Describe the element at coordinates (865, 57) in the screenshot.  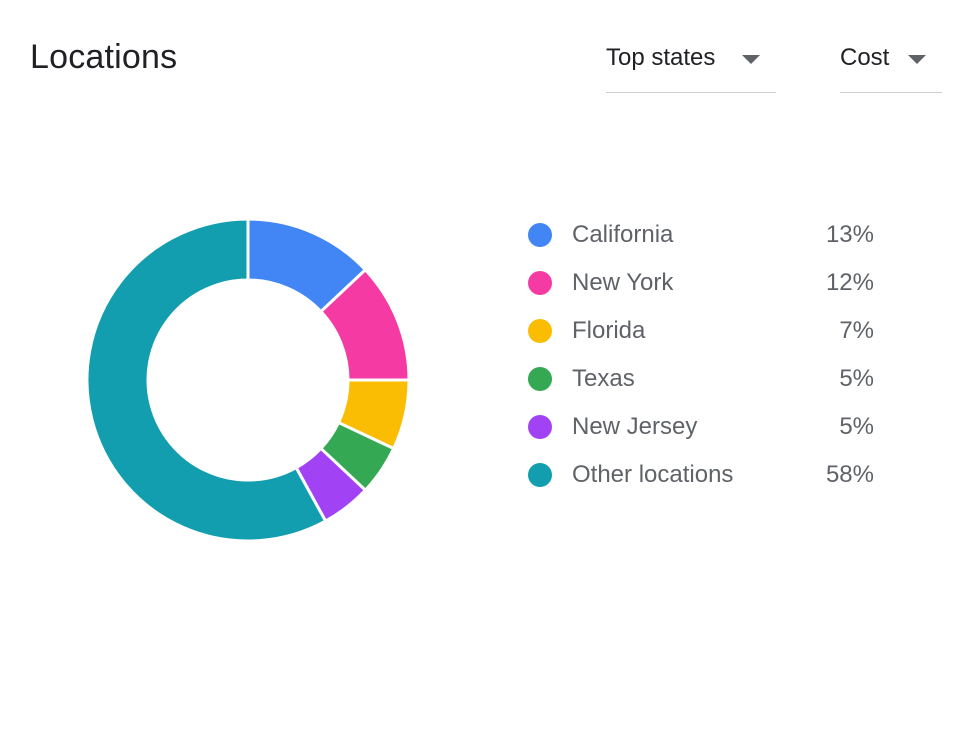
I see `metric-selected: Cost` at that location.